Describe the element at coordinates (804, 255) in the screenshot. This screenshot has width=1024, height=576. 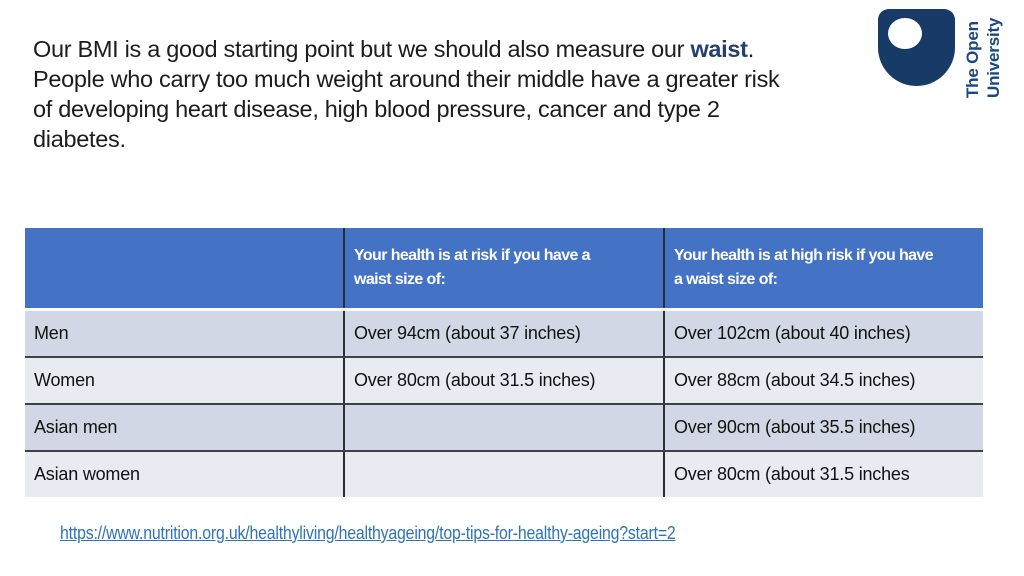
I see `header-high-risk-line-1: Your health is at high risk if you have` at that location.